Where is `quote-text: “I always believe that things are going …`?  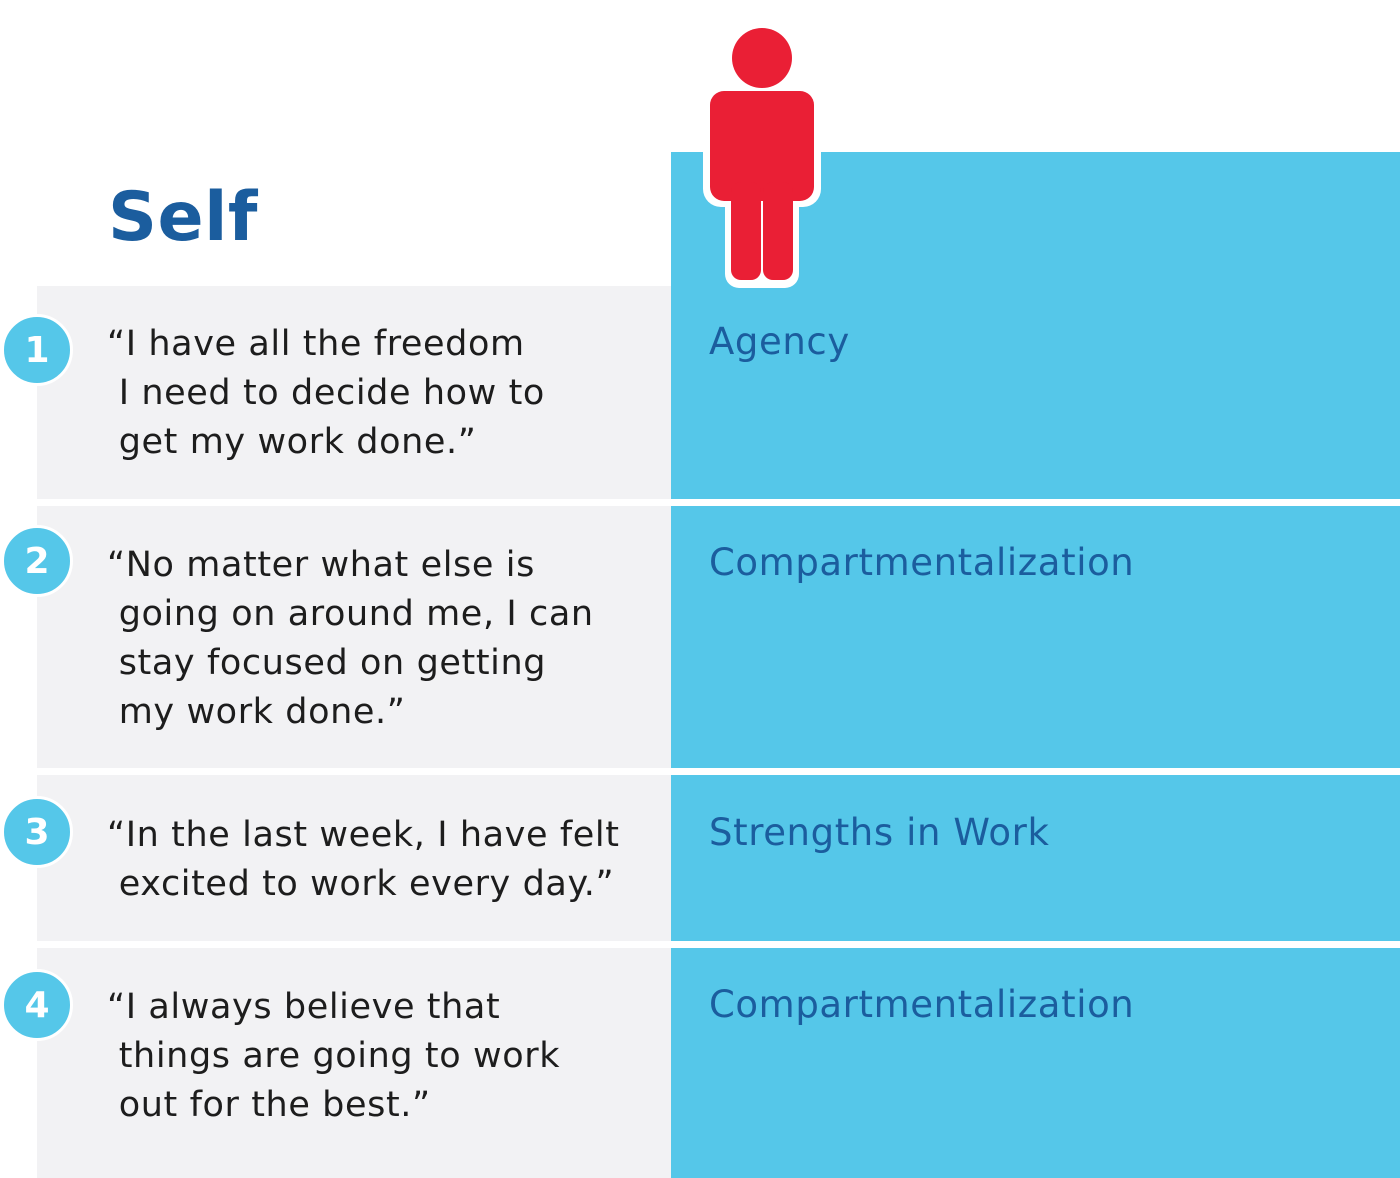
quote-text: “I always believe that things are going … is located at coordinates (334, 1056).